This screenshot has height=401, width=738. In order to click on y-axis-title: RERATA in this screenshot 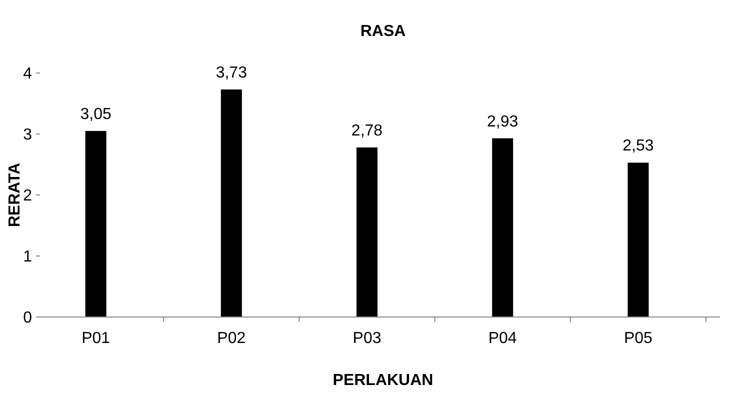, I will do `click(15, 195)`.